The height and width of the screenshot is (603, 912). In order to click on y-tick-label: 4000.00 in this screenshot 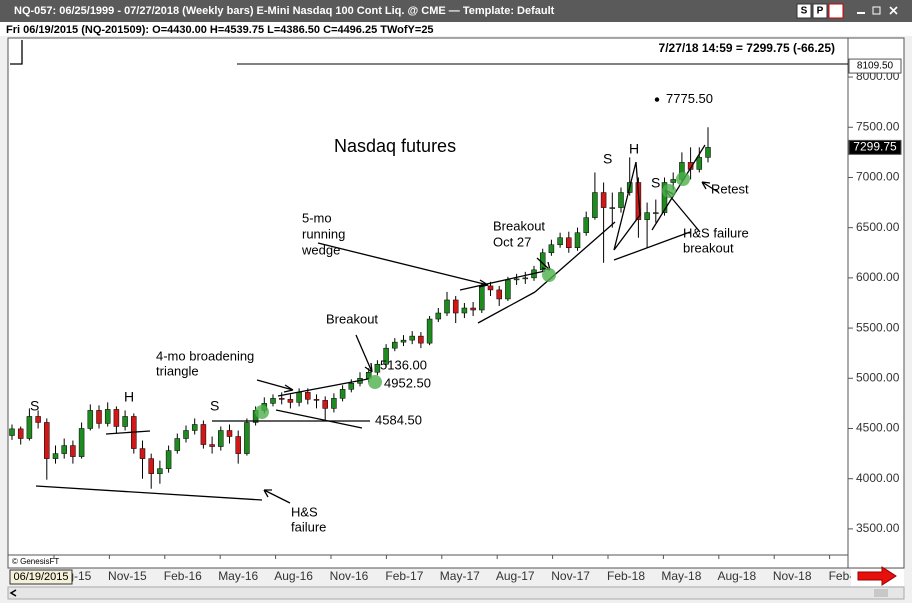, I will do `click(878, 478)`.